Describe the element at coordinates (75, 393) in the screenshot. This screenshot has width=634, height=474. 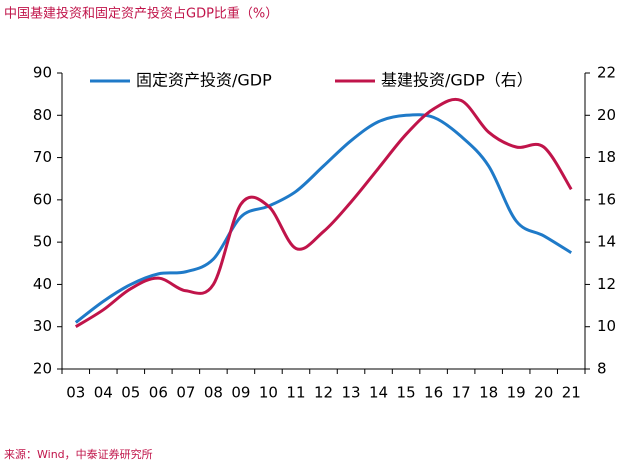
I see `x-tick-label: 03` at that location.